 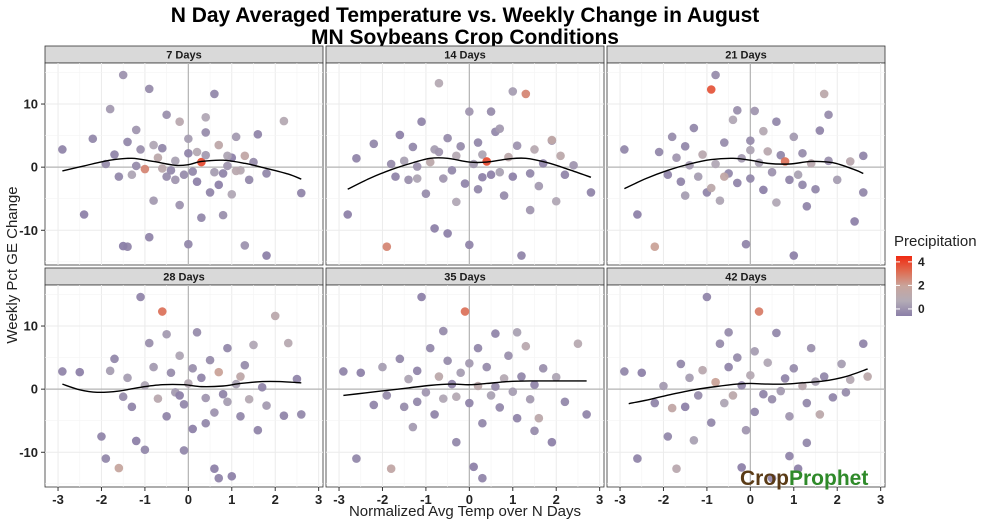 What do you see at coordinates (145, 499) in the screenshot?
I see `x-tick-label: -1` at bounding box center [145, 499].